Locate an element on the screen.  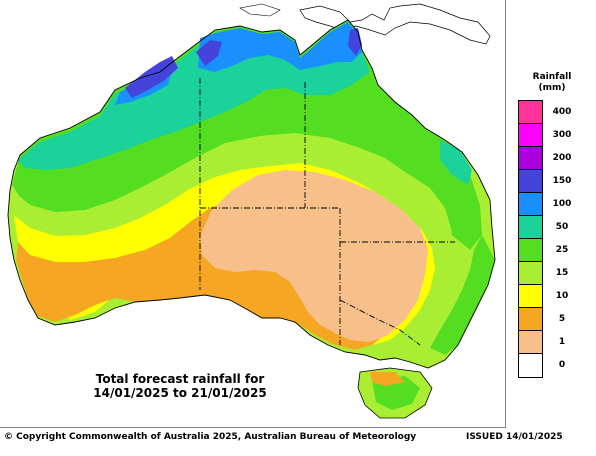
legend-label-50: 50 is located at coordinates (562, 226).